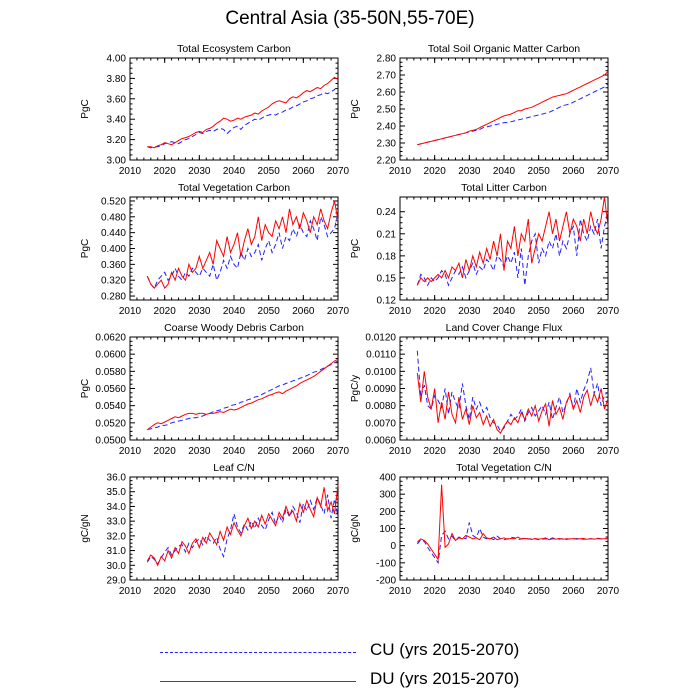 This screenshot has width=700, height=700. Describe the element at coordinates (110, 389) in the screenshot. I see `y-tick-label: 0.0560` at that location.